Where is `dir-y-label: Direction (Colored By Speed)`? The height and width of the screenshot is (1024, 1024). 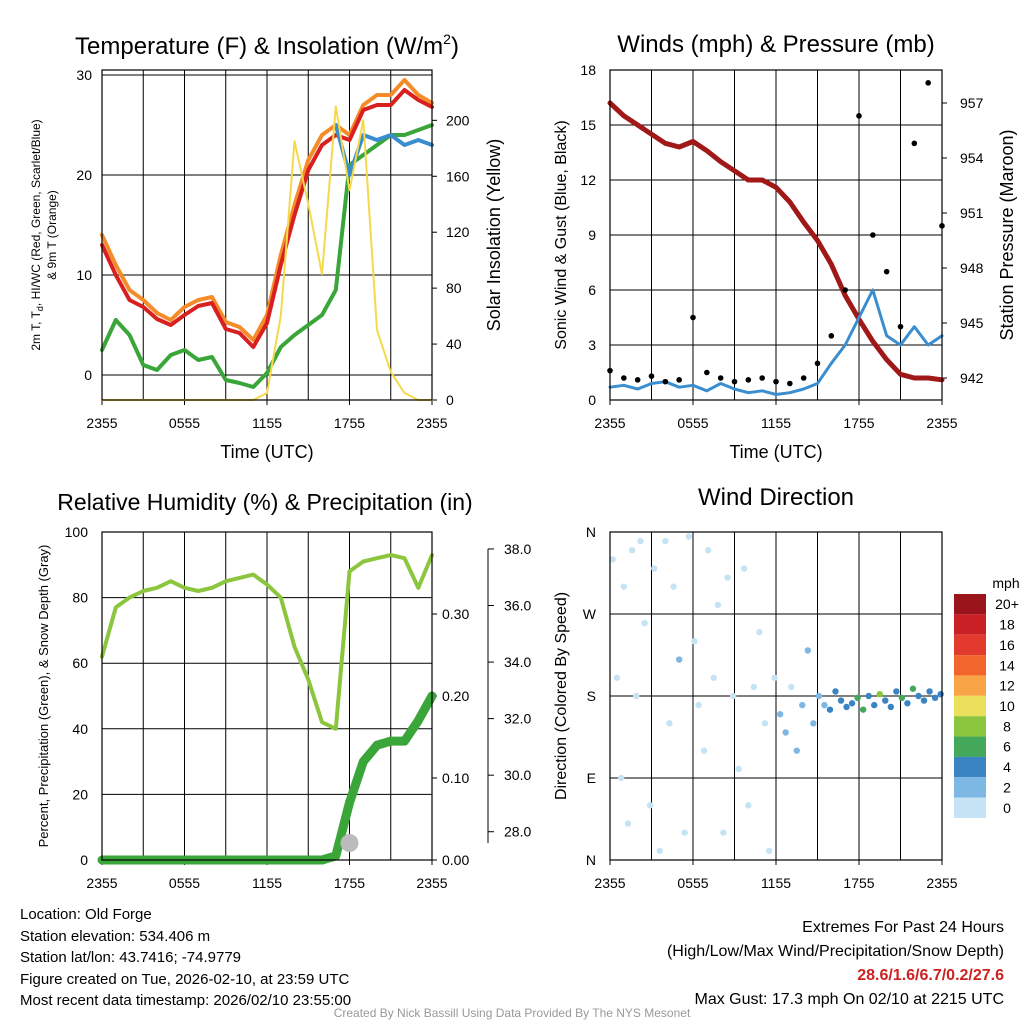 dir-y-label: Direction (Colored By Speed) is located at coordinates (561, 696).